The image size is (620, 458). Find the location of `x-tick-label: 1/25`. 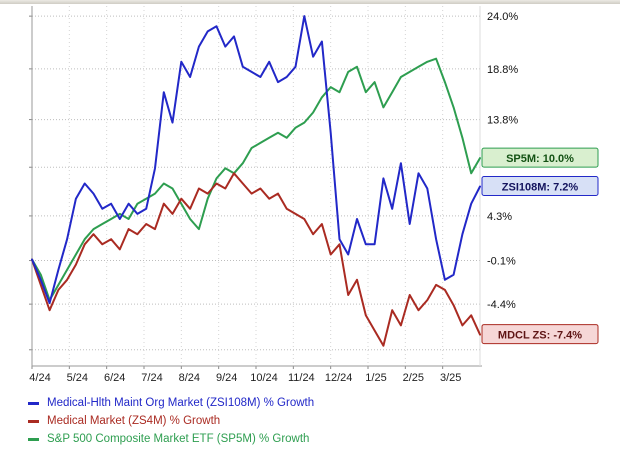

x-tick-label: 1/25 is located at coordinates (375, 378).